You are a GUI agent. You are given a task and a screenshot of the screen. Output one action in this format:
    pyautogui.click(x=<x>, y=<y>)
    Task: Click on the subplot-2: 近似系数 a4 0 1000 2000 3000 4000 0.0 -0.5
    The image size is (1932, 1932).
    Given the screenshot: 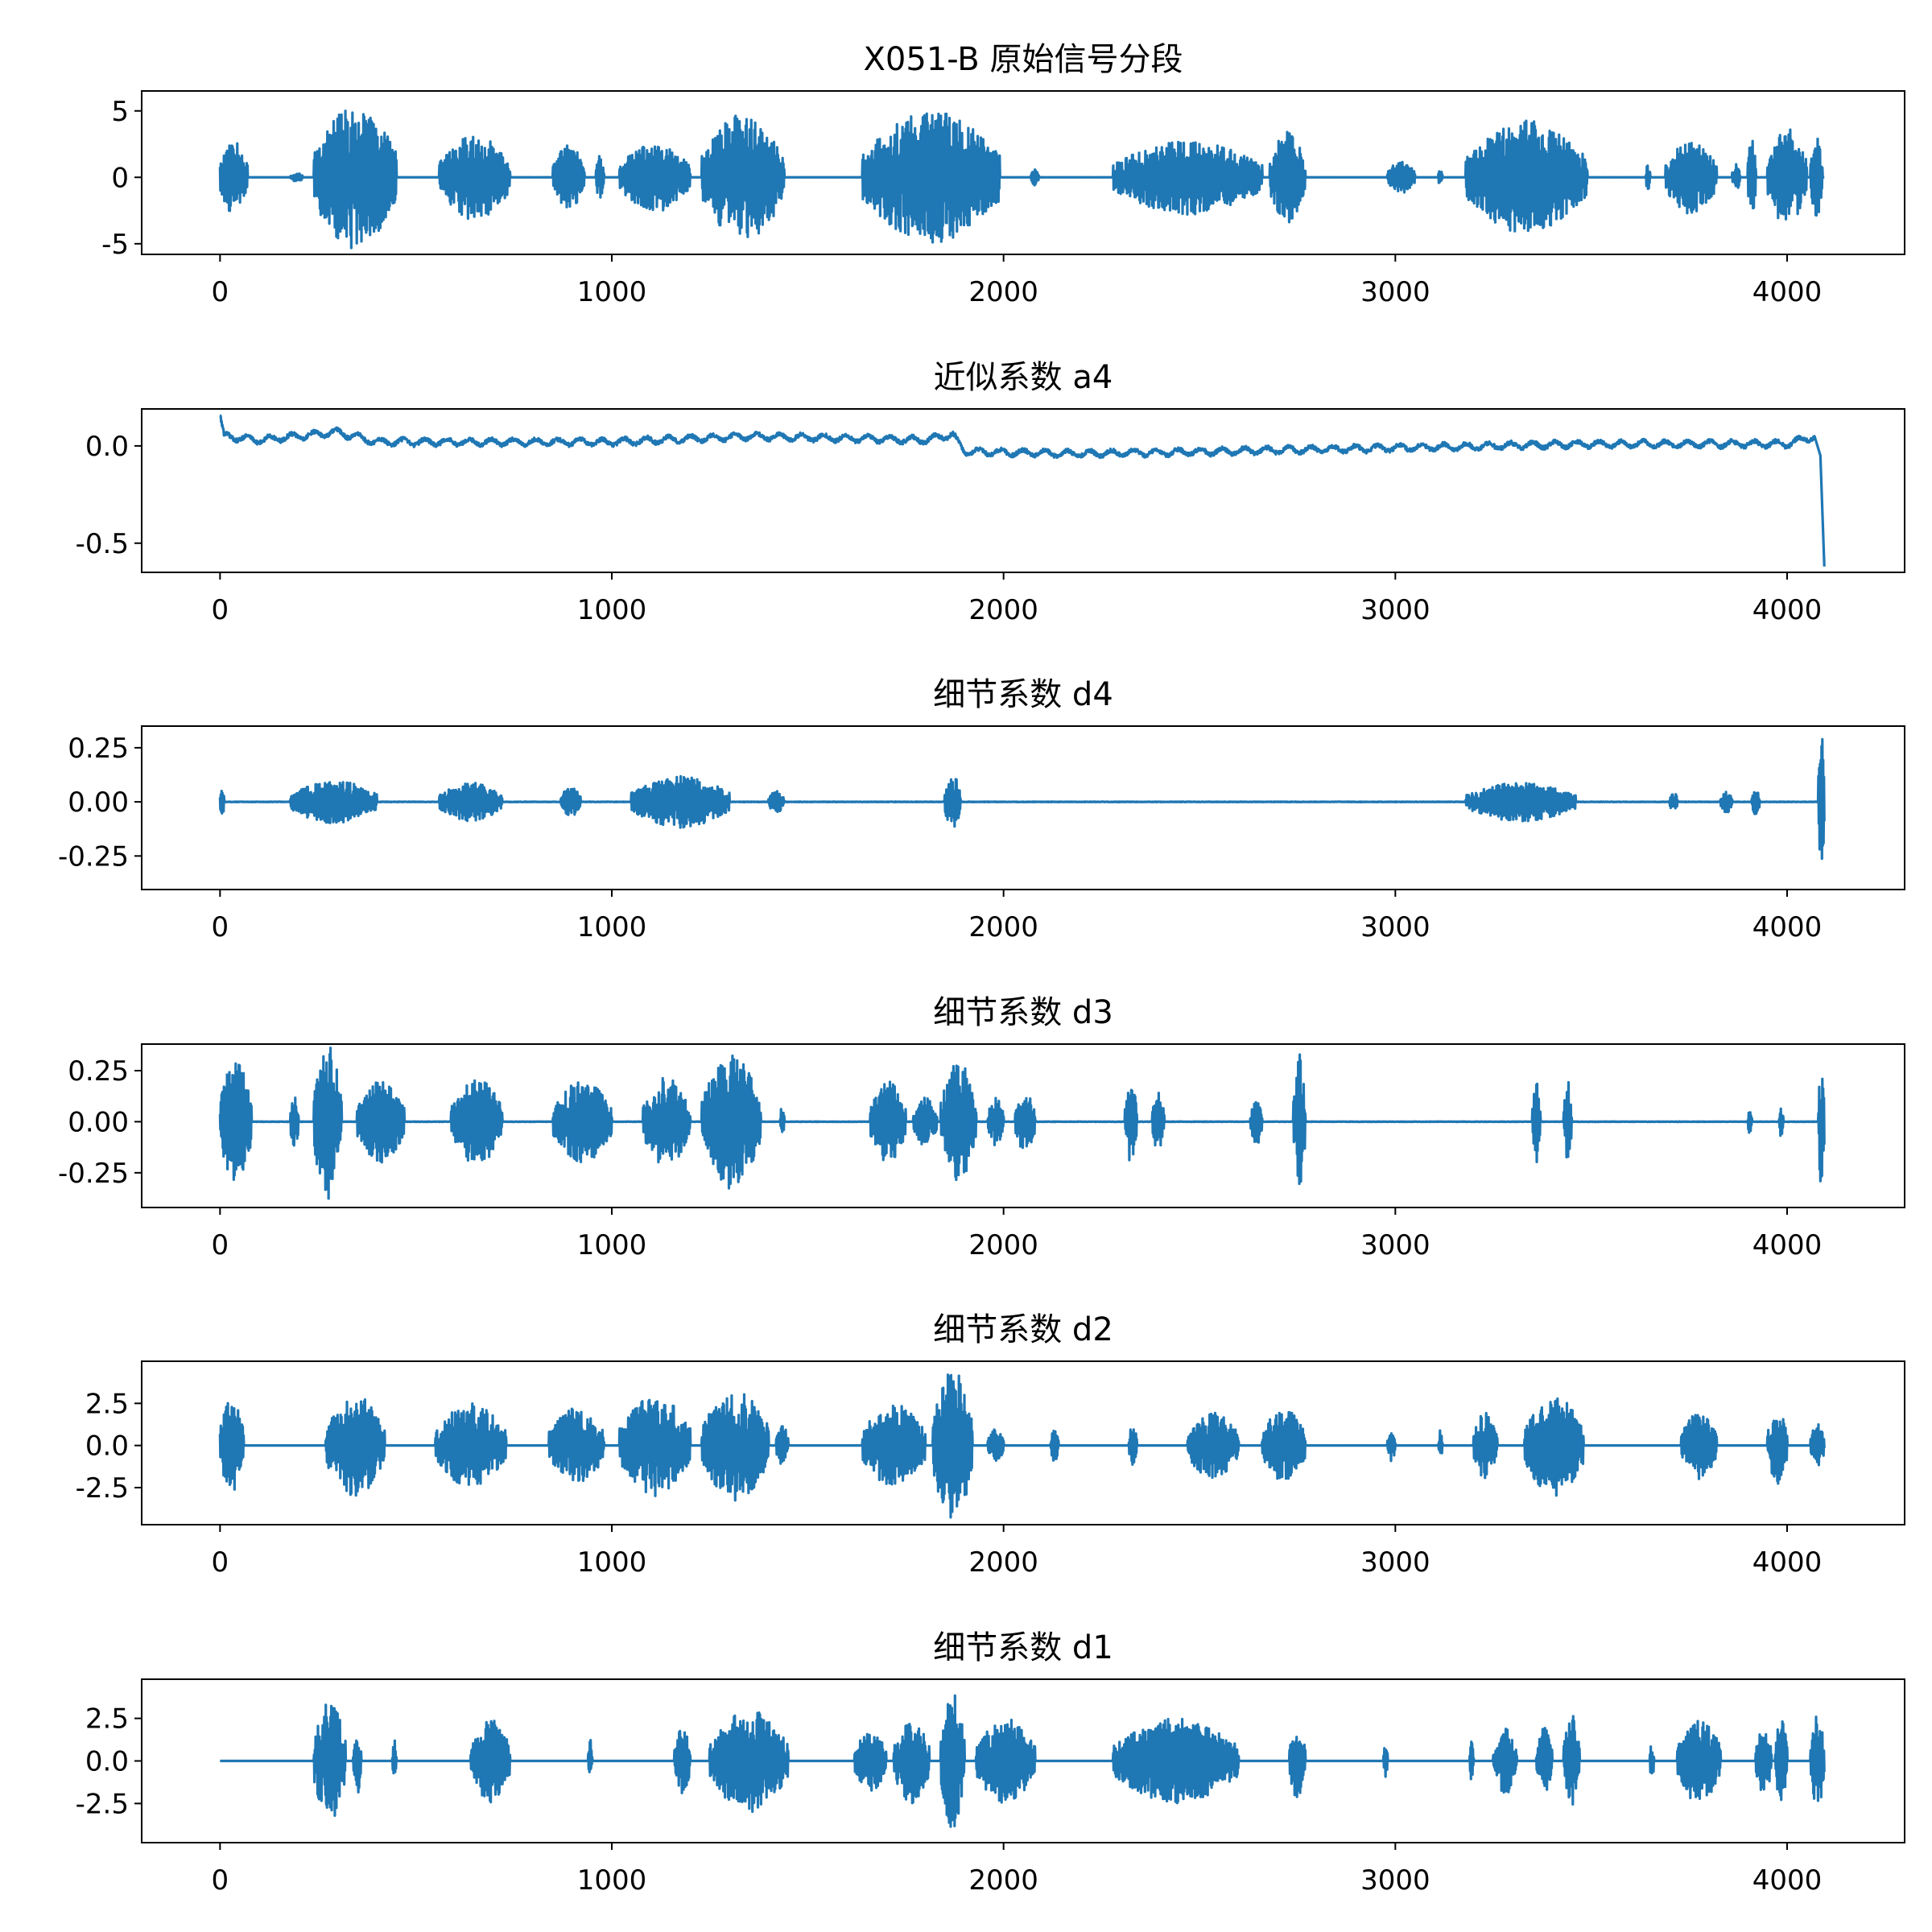 What is the action you would take?
    pyautogui.click(x=990, y=492)
    